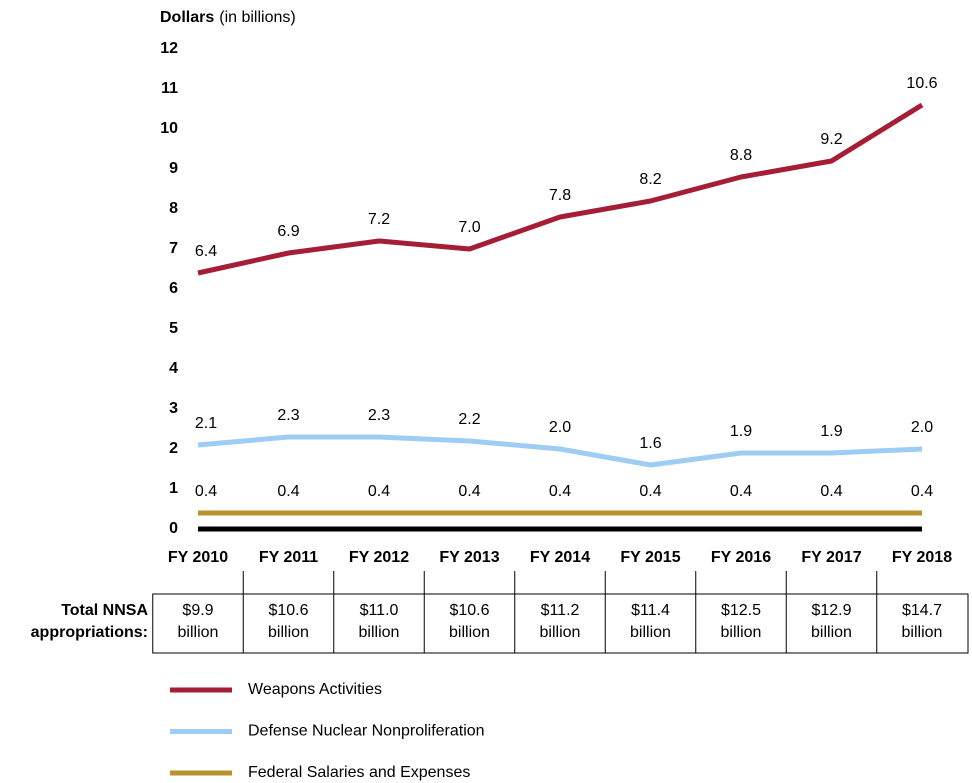  Describe the element at coordinates (206, 423) in the screenshot. I see `data-label: 2.1` at that location.